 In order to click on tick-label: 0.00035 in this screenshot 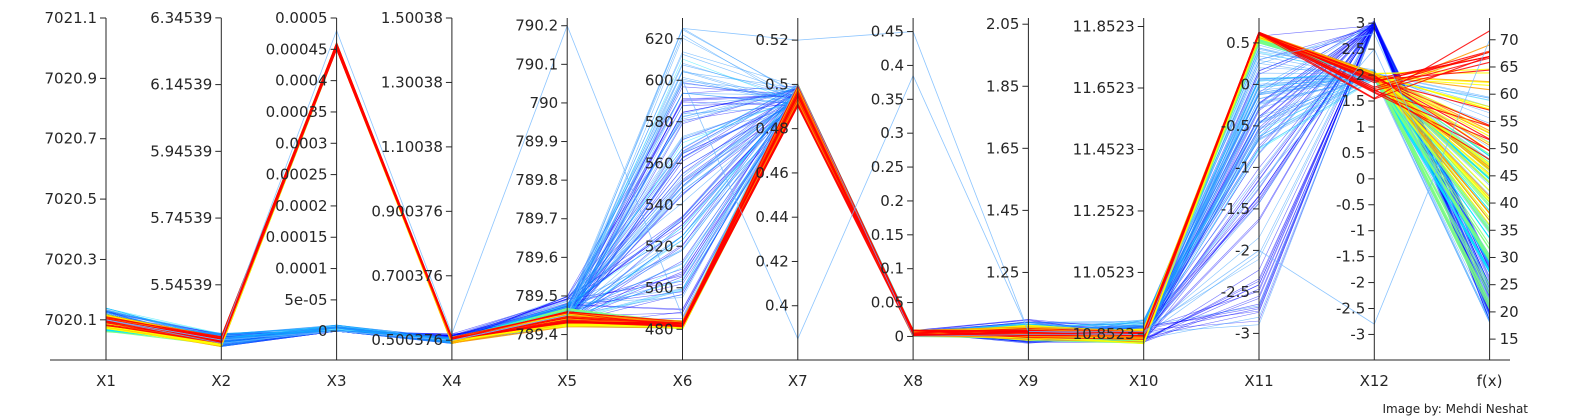, I will do `click(297, 112)`.